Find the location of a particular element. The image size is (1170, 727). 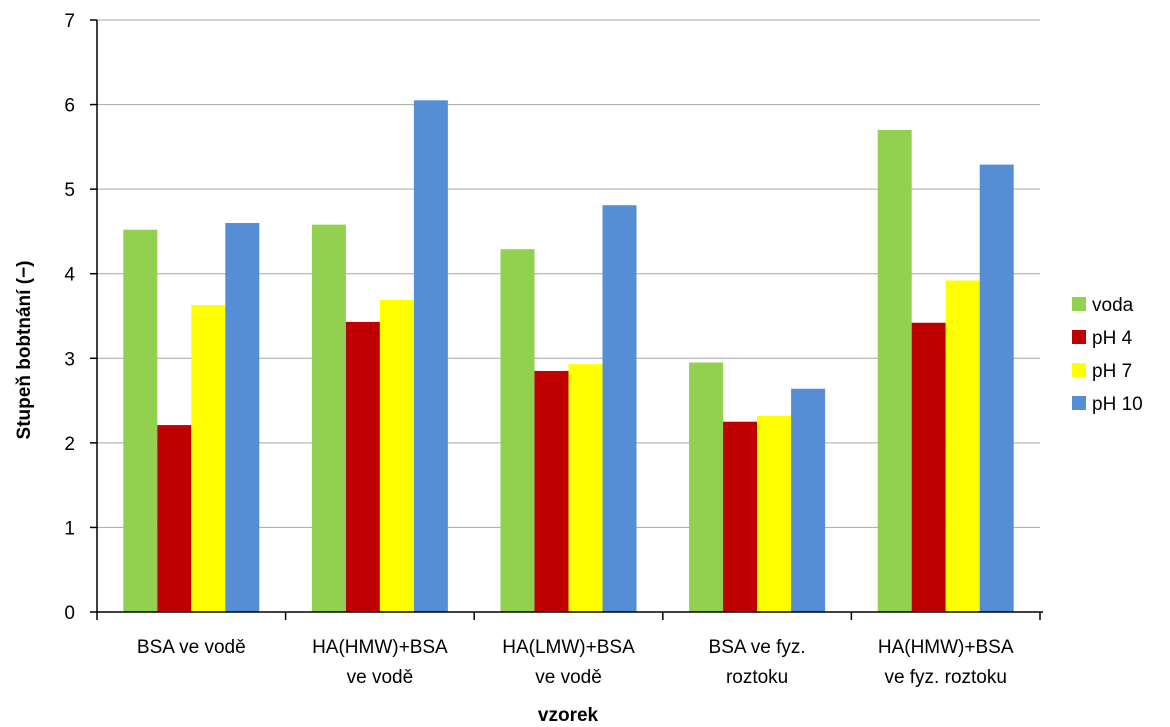

y-tick-label: 4 is located at coordinates (69, 275).